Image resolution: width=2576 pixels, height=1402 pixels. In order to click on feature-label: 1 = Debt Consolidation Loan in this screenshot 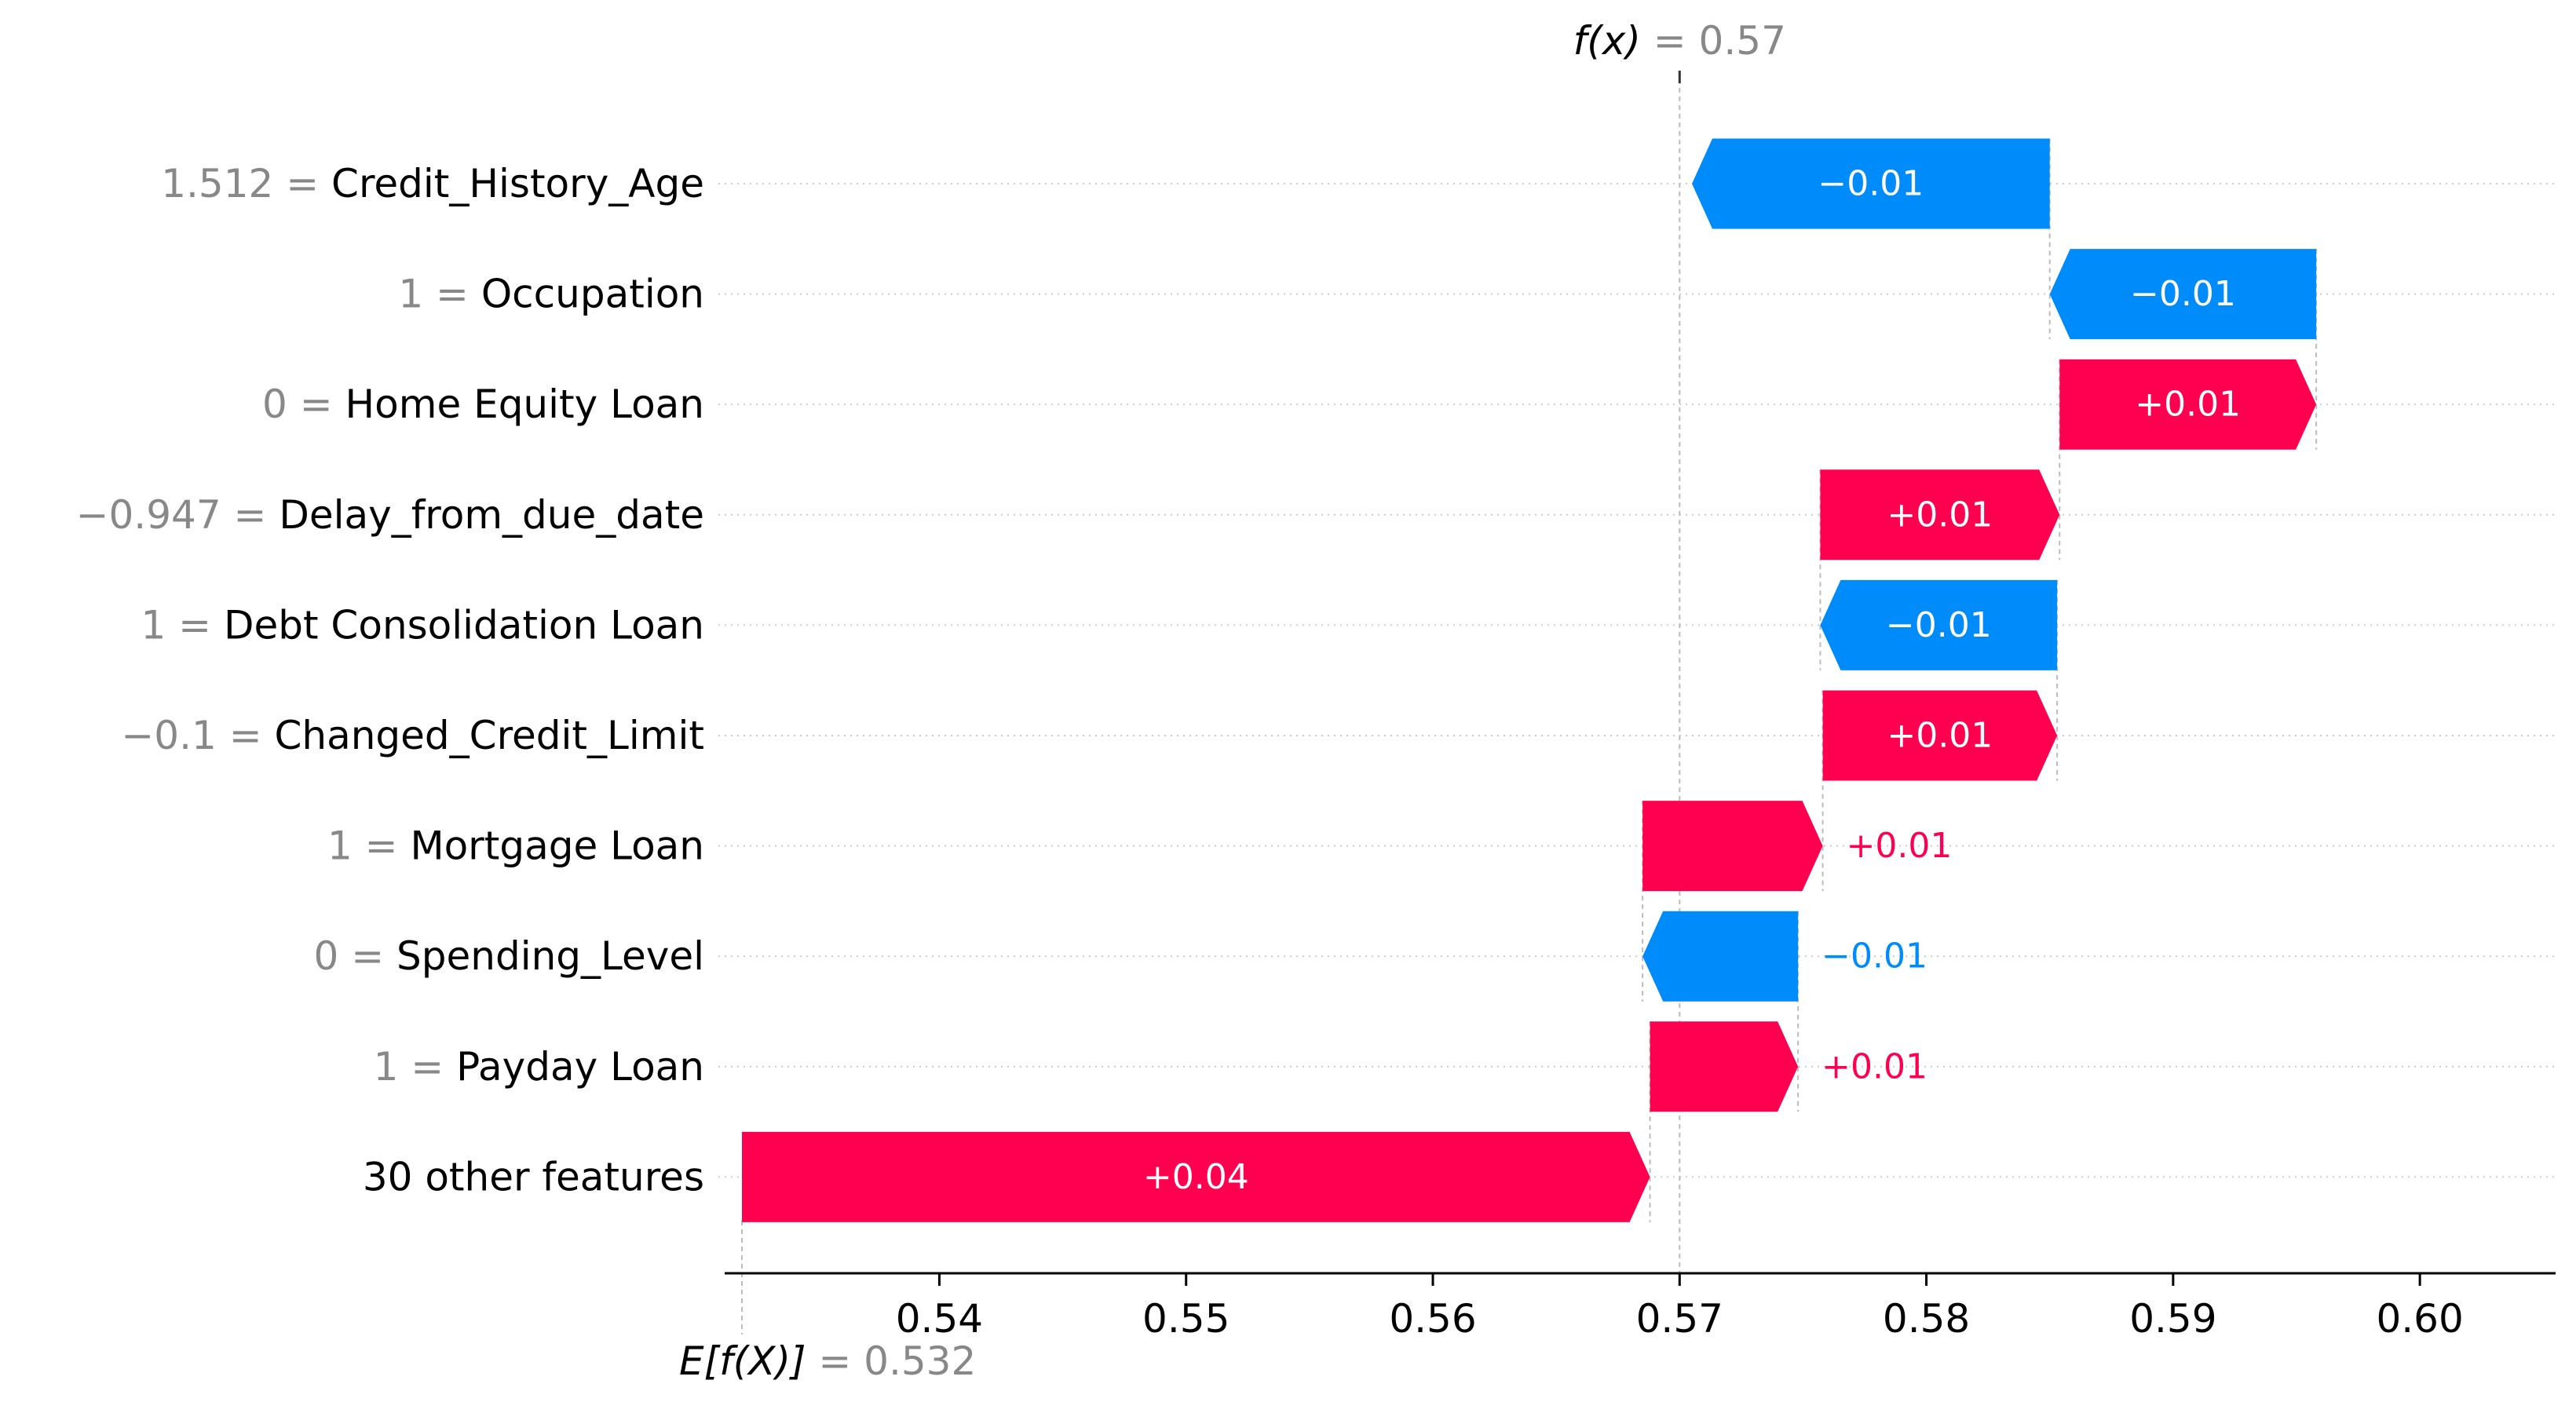, I will do `click(423, 625)`.